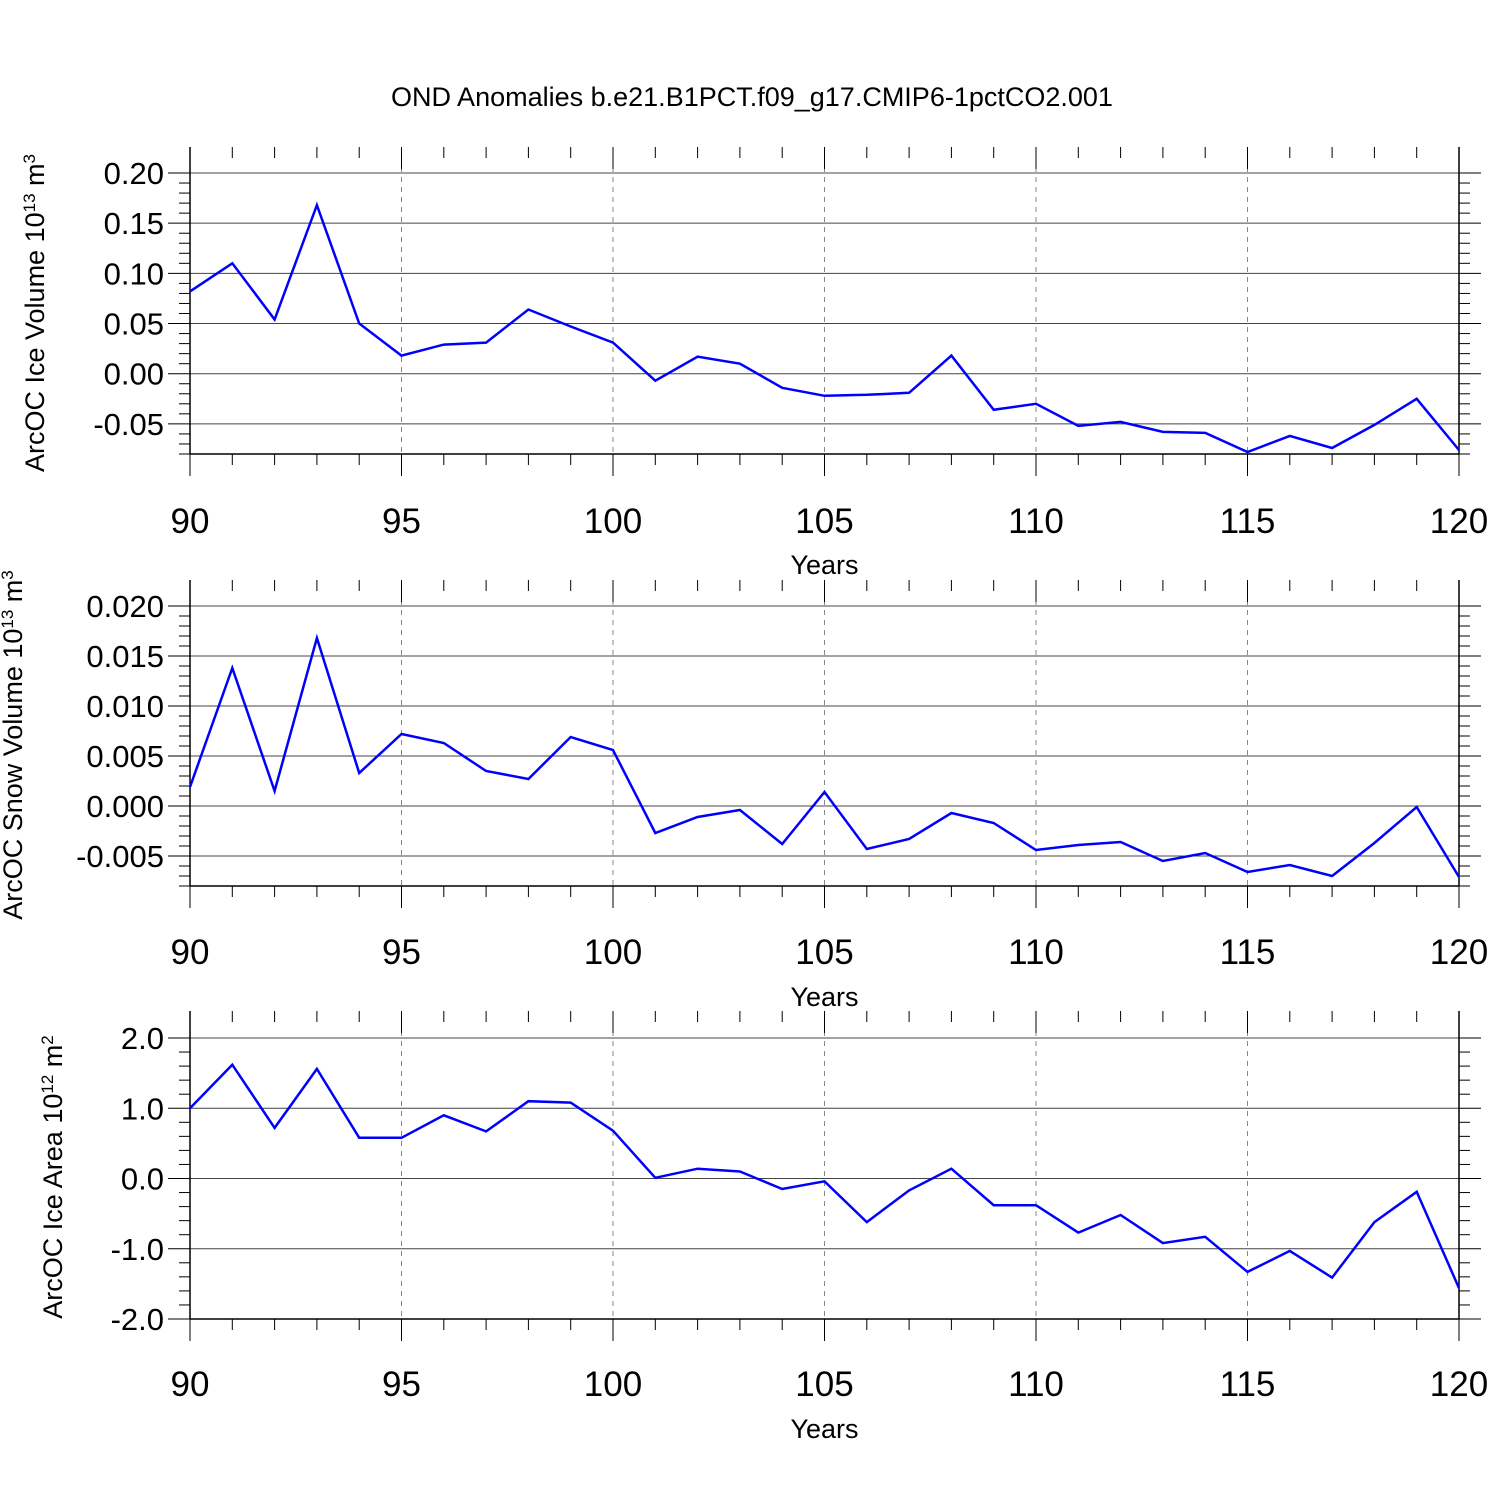  What do you see at coordinates (128, 424) in the screenshot?
I see `y-tick-label: -0.05` at bounding box center [128, 424].